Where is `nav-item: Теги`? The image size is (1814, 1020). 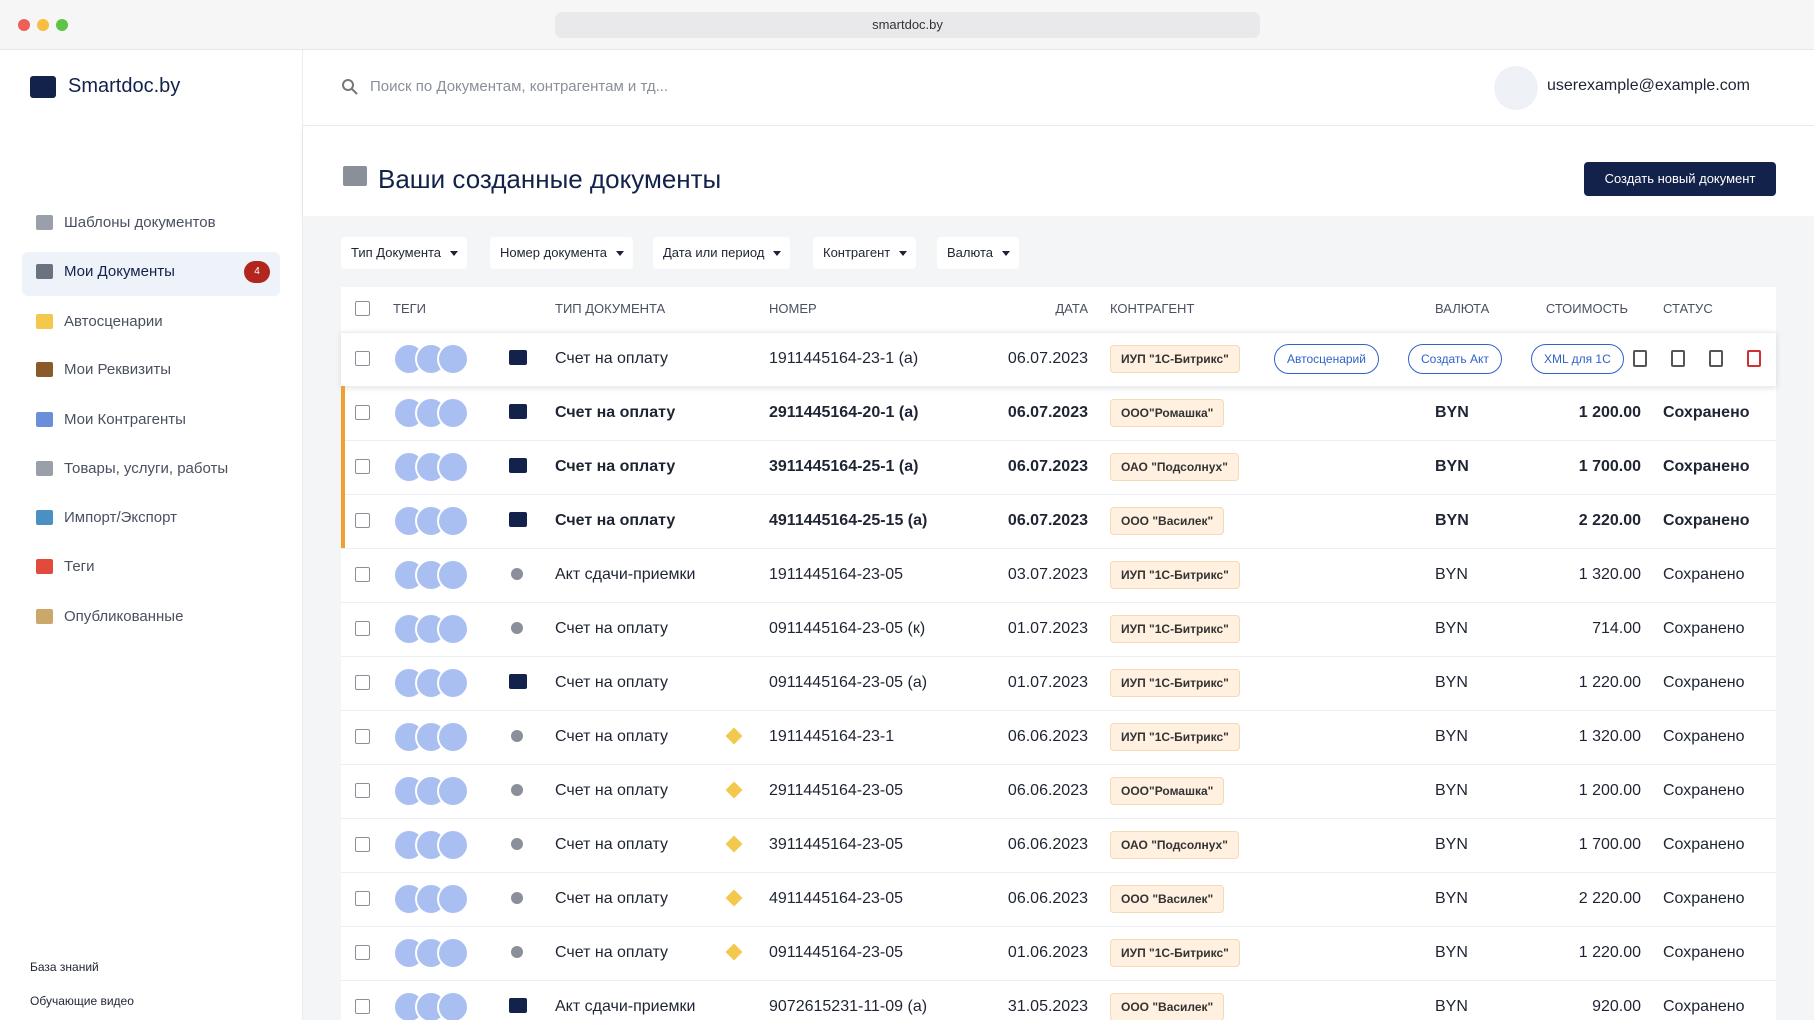 nav-item: Теги is located at coordinates (79, 566).